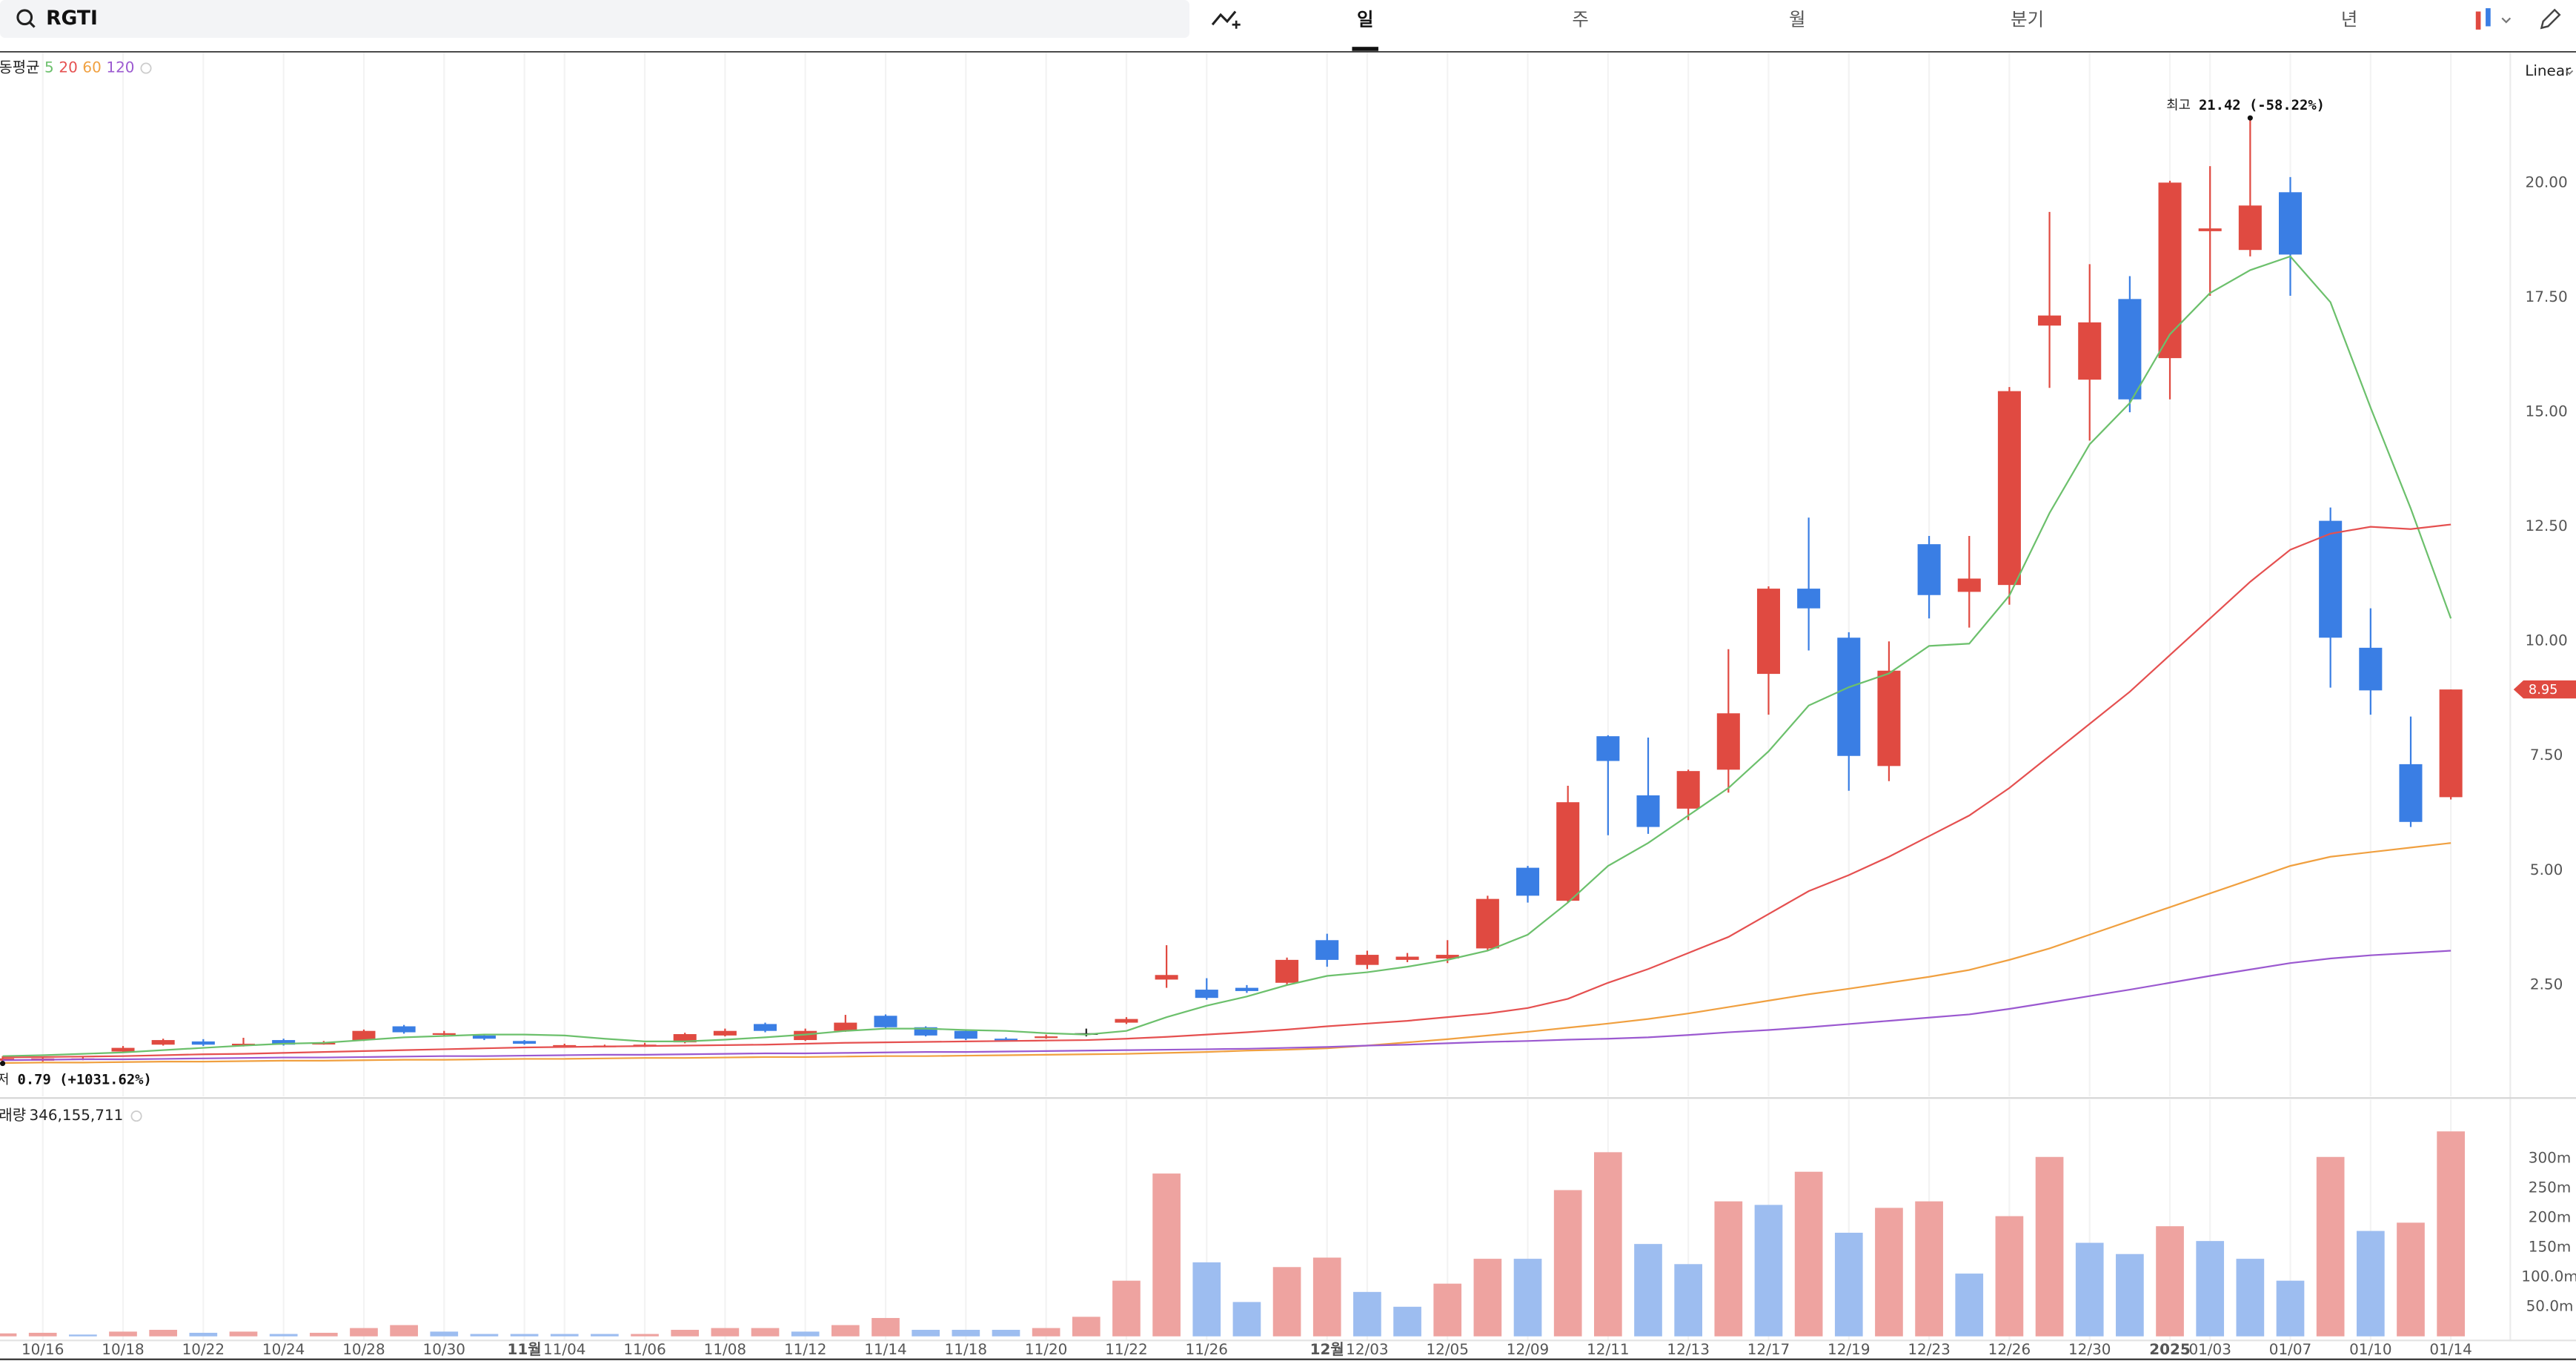 Image resolution: width=2576 pixels, height=1361 pixels. Describe the element at coordinates (2548, 1276) in the screenshot. I see `y-tick-label: 100.0m` at that location.